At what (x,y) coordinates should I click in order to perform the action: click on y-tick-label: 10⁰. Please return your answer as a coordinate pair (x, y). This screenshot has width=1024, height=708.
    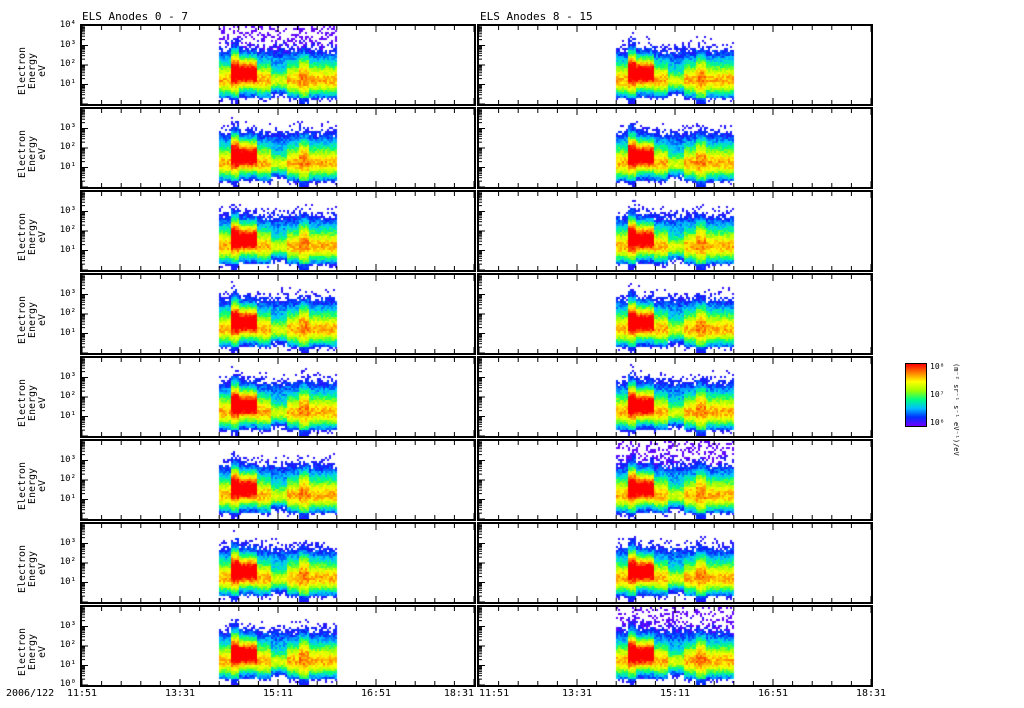
    Looking at the image, I should click on (67, 684).